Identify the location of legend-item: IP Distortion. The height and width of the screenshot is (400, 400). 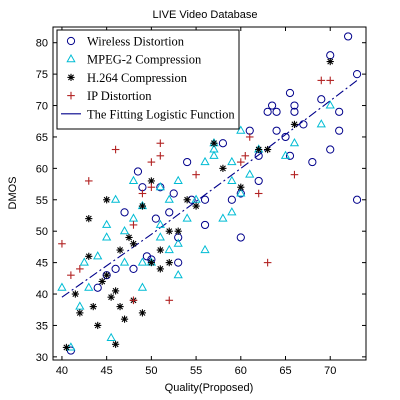
(109, 96).